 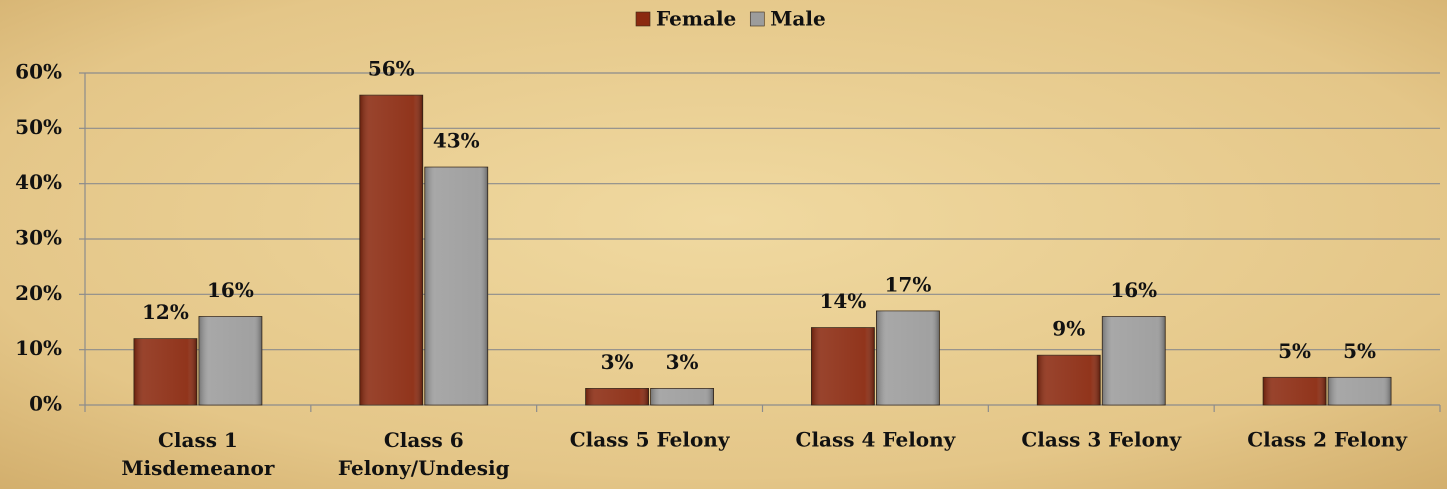 I want to click on y-tick-label: 0%, so click(x=45, y=404).